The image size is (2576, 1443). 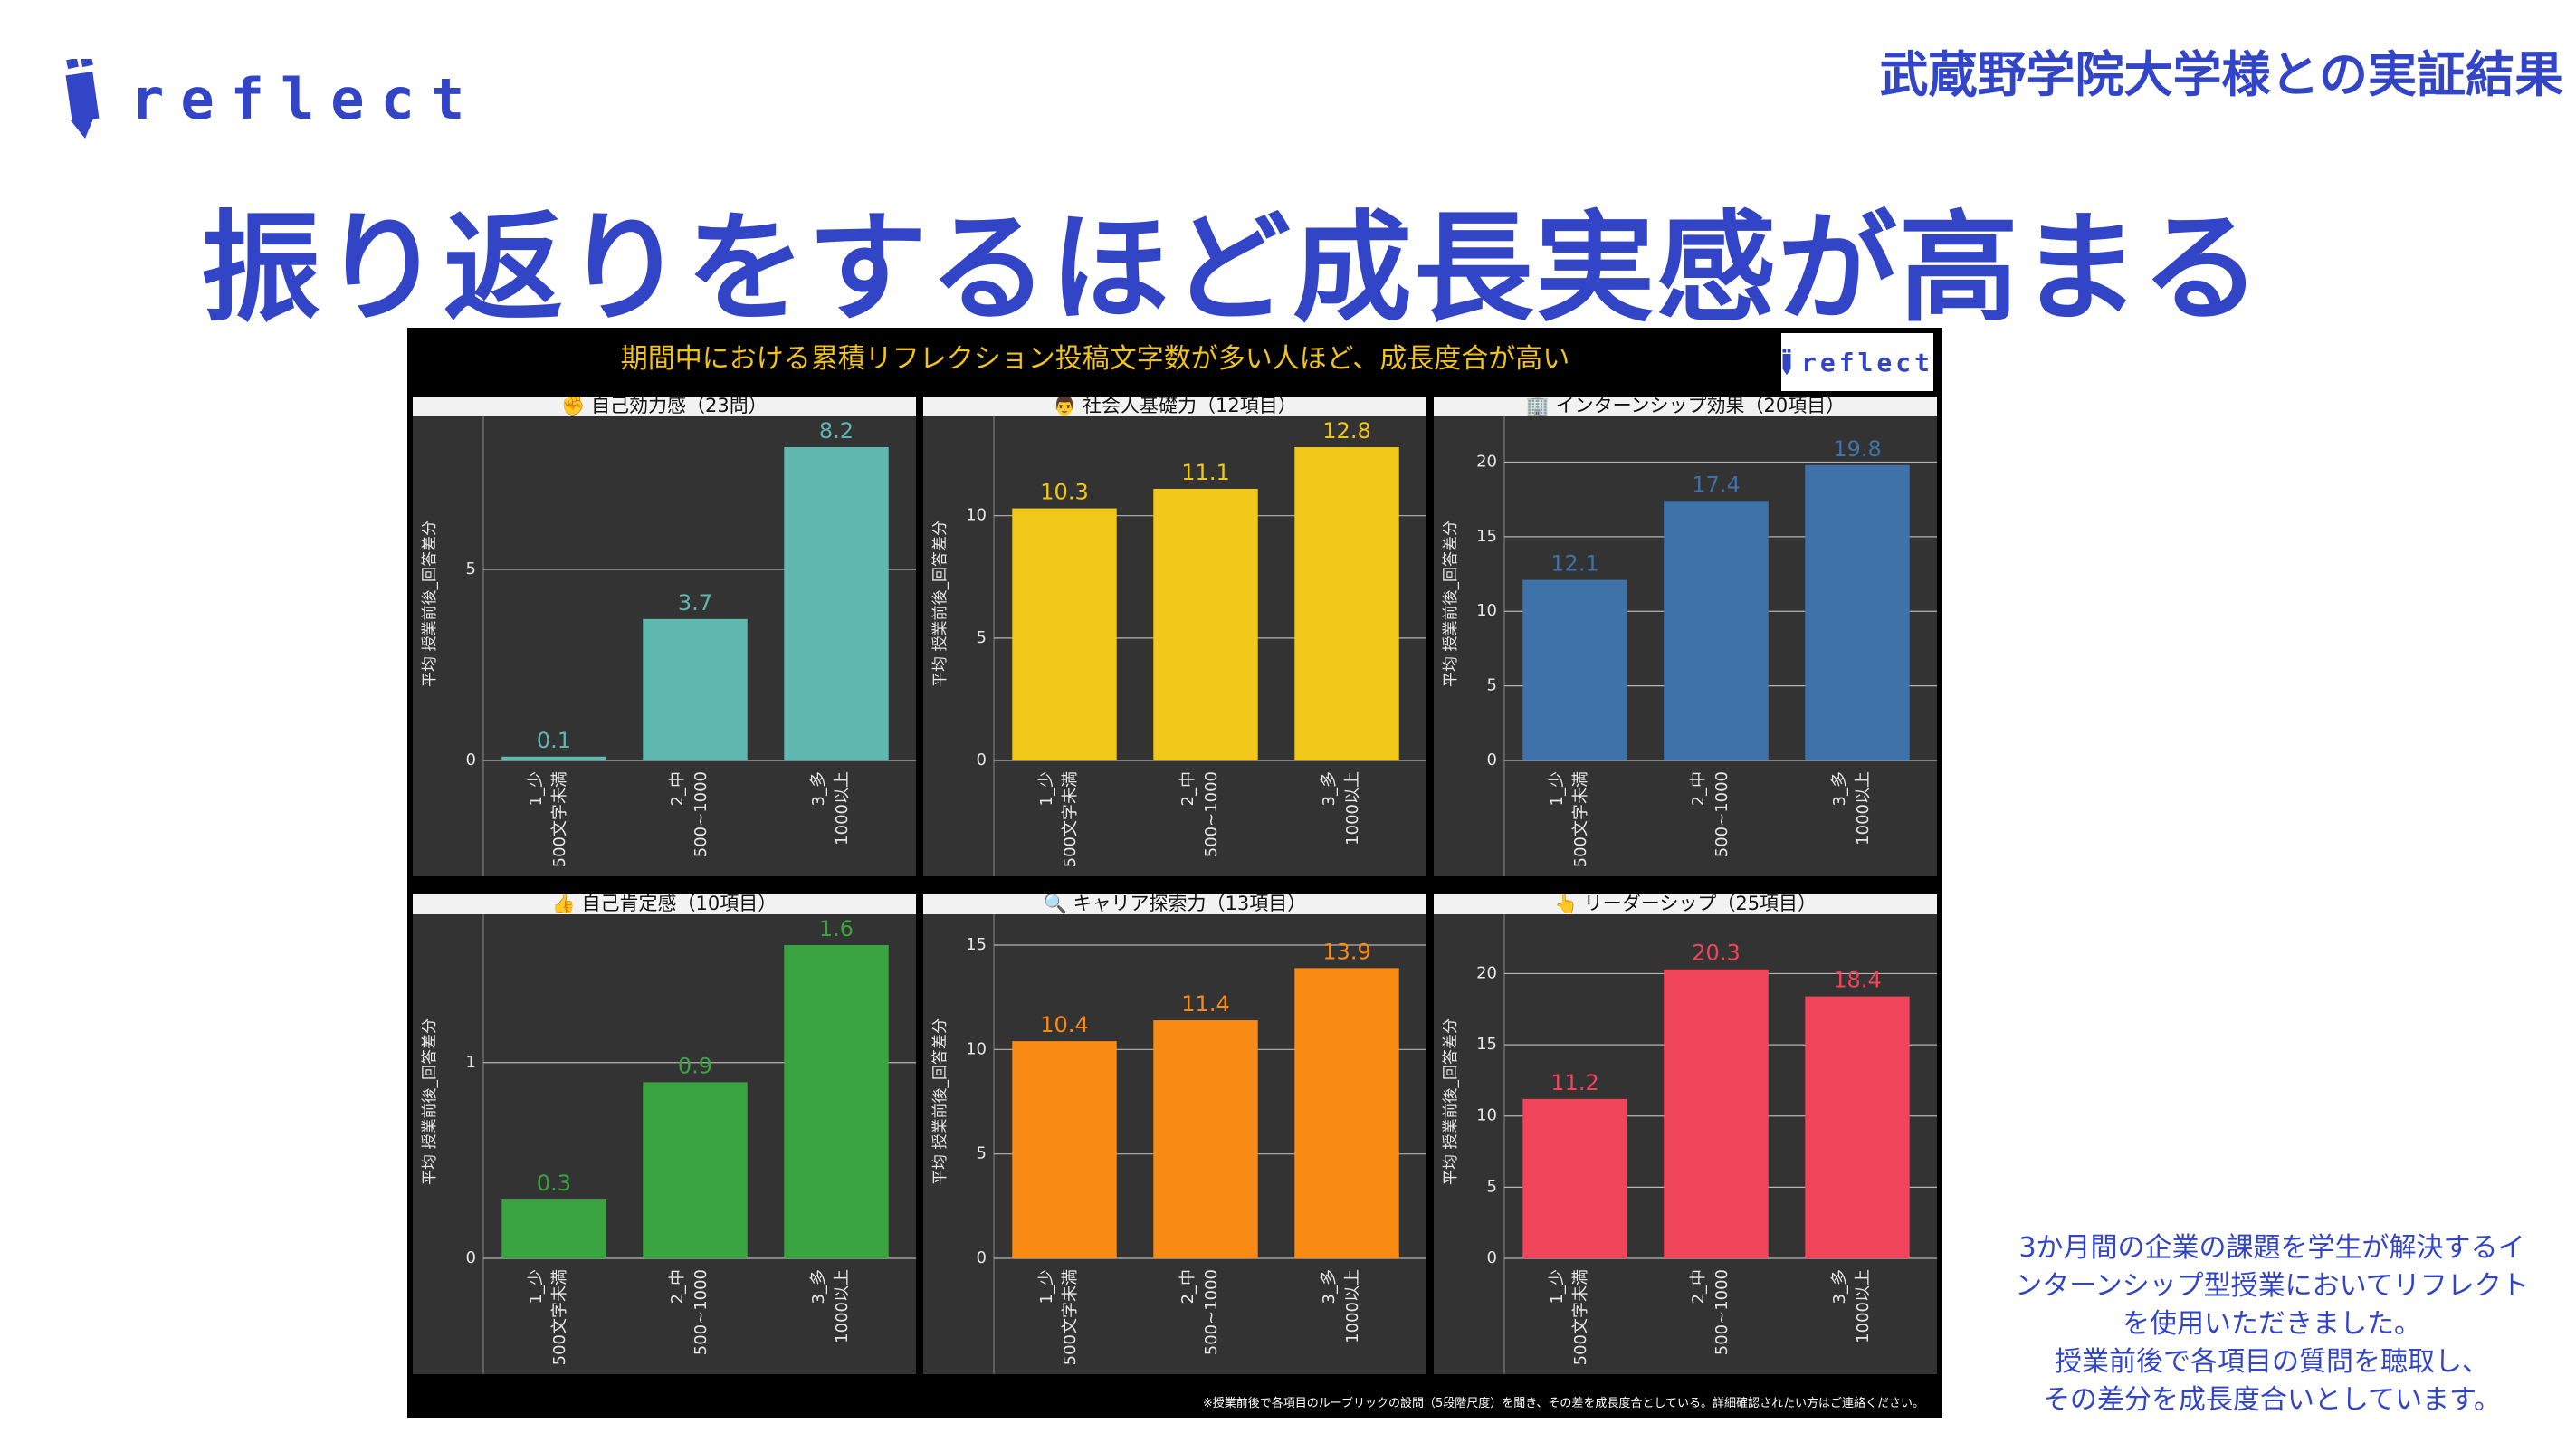 What do you see at coordinates (2272, 1286) in the screenshot?
I see `note-line: ンターンシップ型授業においてリフレクト` at bounding box center [2272, 1286].